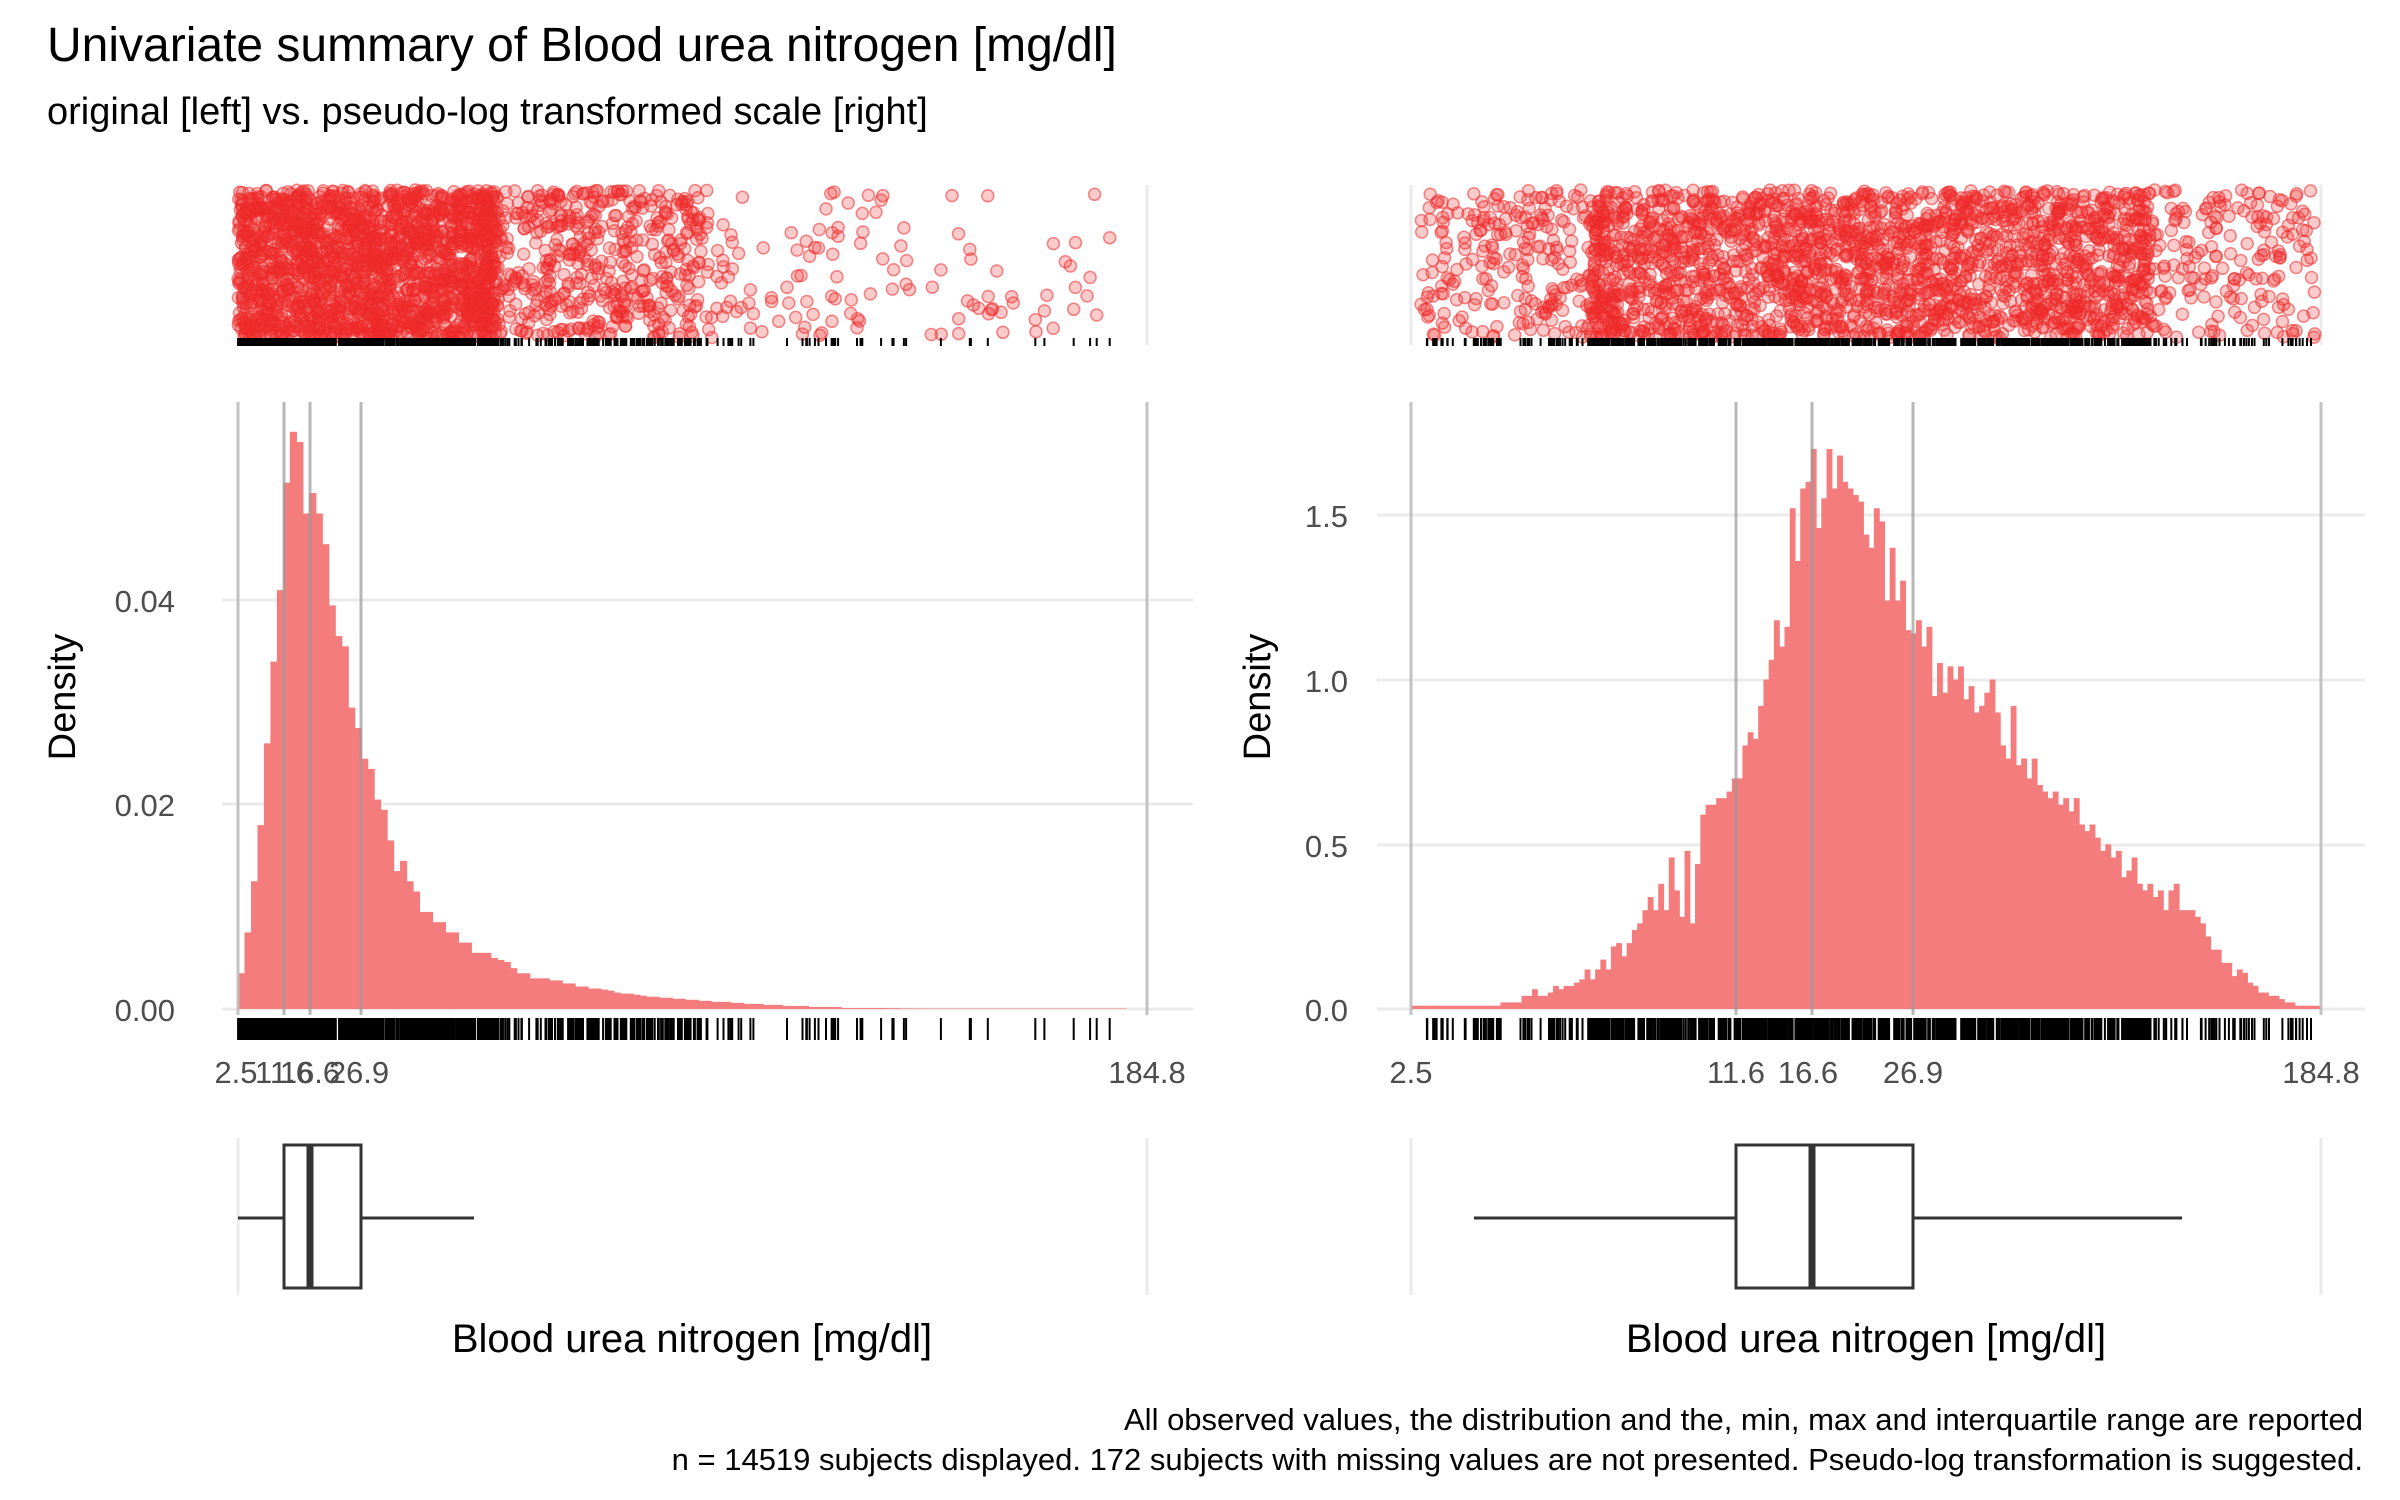 The height and width of the screenshot is (1500, 2400). What do you see at coordinates (145, 805) in the screenshot?
I see `left-y-tick-1: 0.02` at bounding box center [145, 805].